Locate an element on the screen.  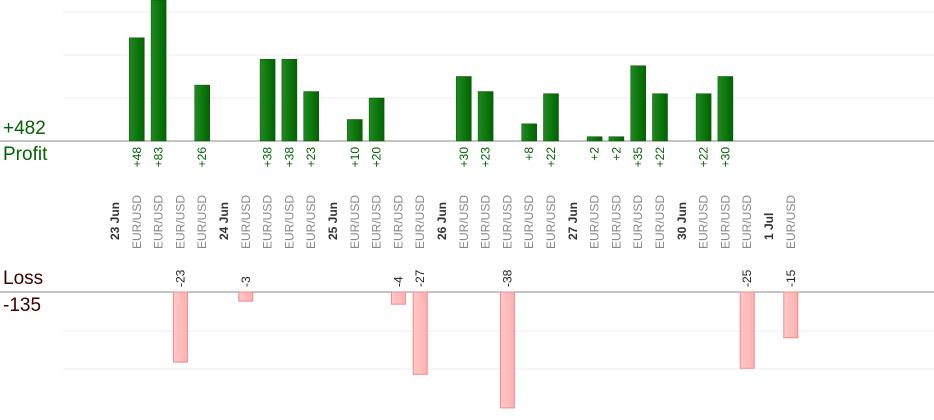
loss-value-label: -38 is located at coordinates (507, 278).